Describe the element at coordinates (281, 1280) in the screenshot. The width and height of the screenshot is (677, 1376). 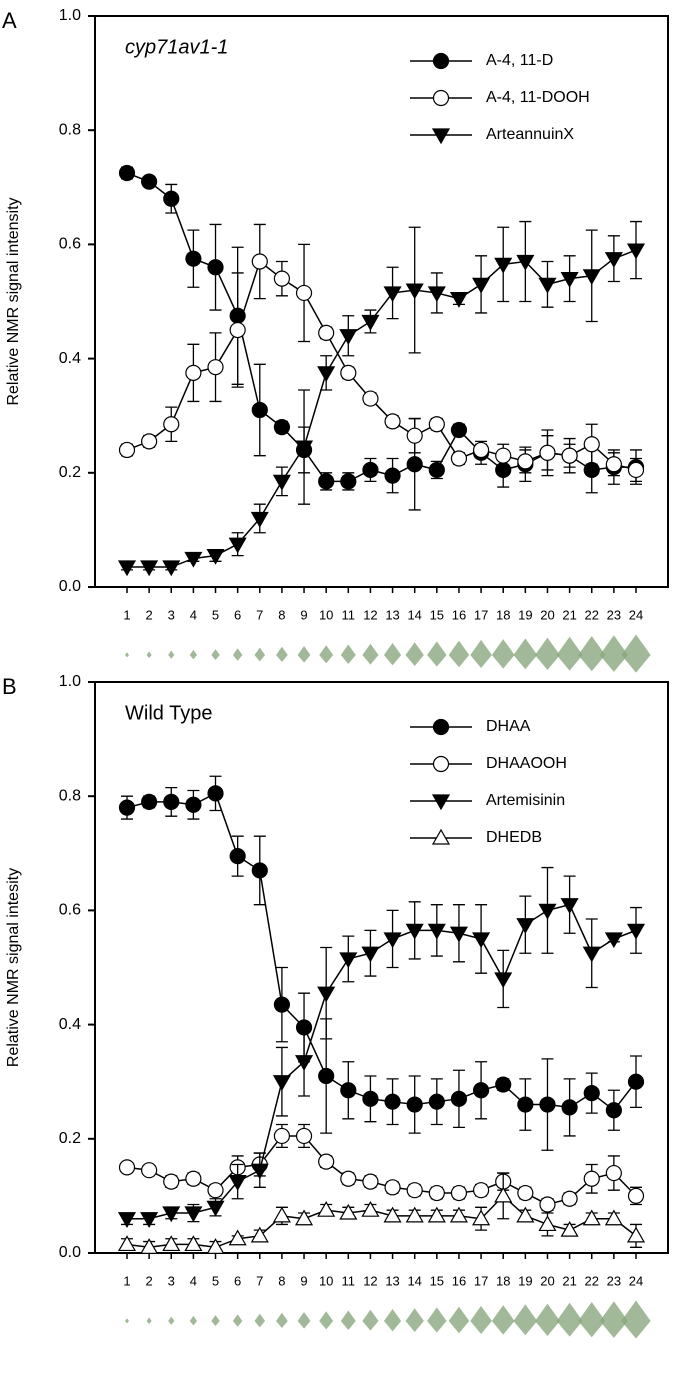
I see `x-tick-label: 8` at that location.